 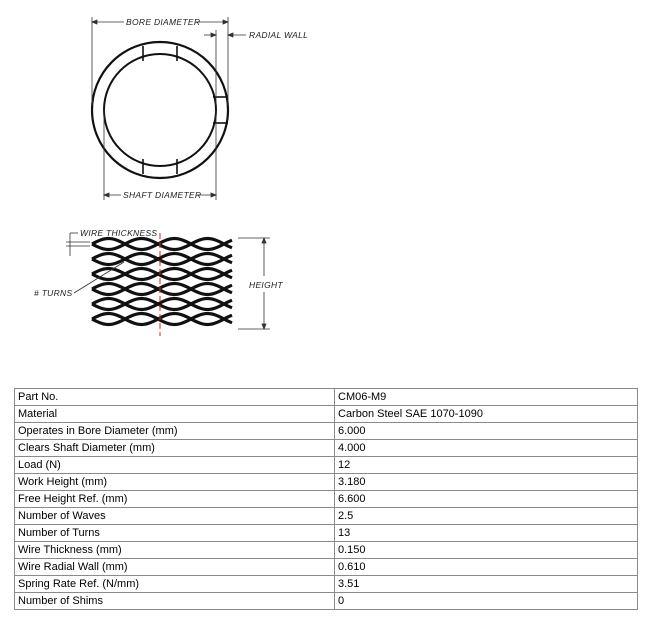 I want to click on table-row: Load (N) 12, so click(x=326, y=465).